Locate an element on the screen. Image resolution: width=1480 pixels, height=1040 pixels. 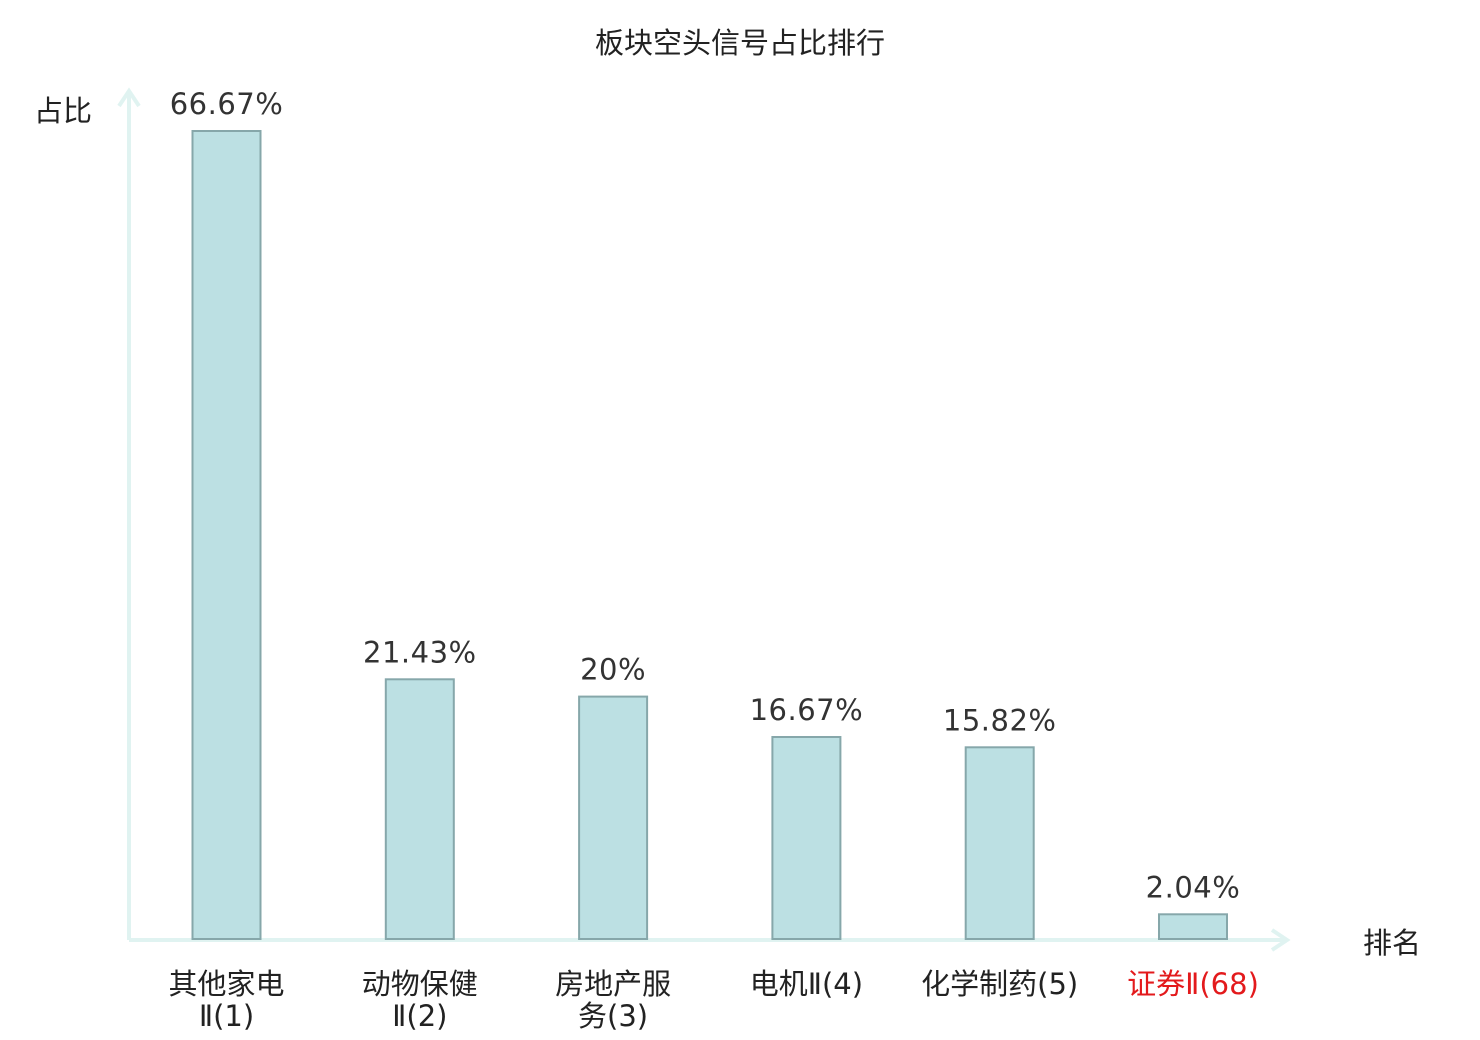
category-label-3-line-1: 房地产服 is located at coordinates (613, 984).